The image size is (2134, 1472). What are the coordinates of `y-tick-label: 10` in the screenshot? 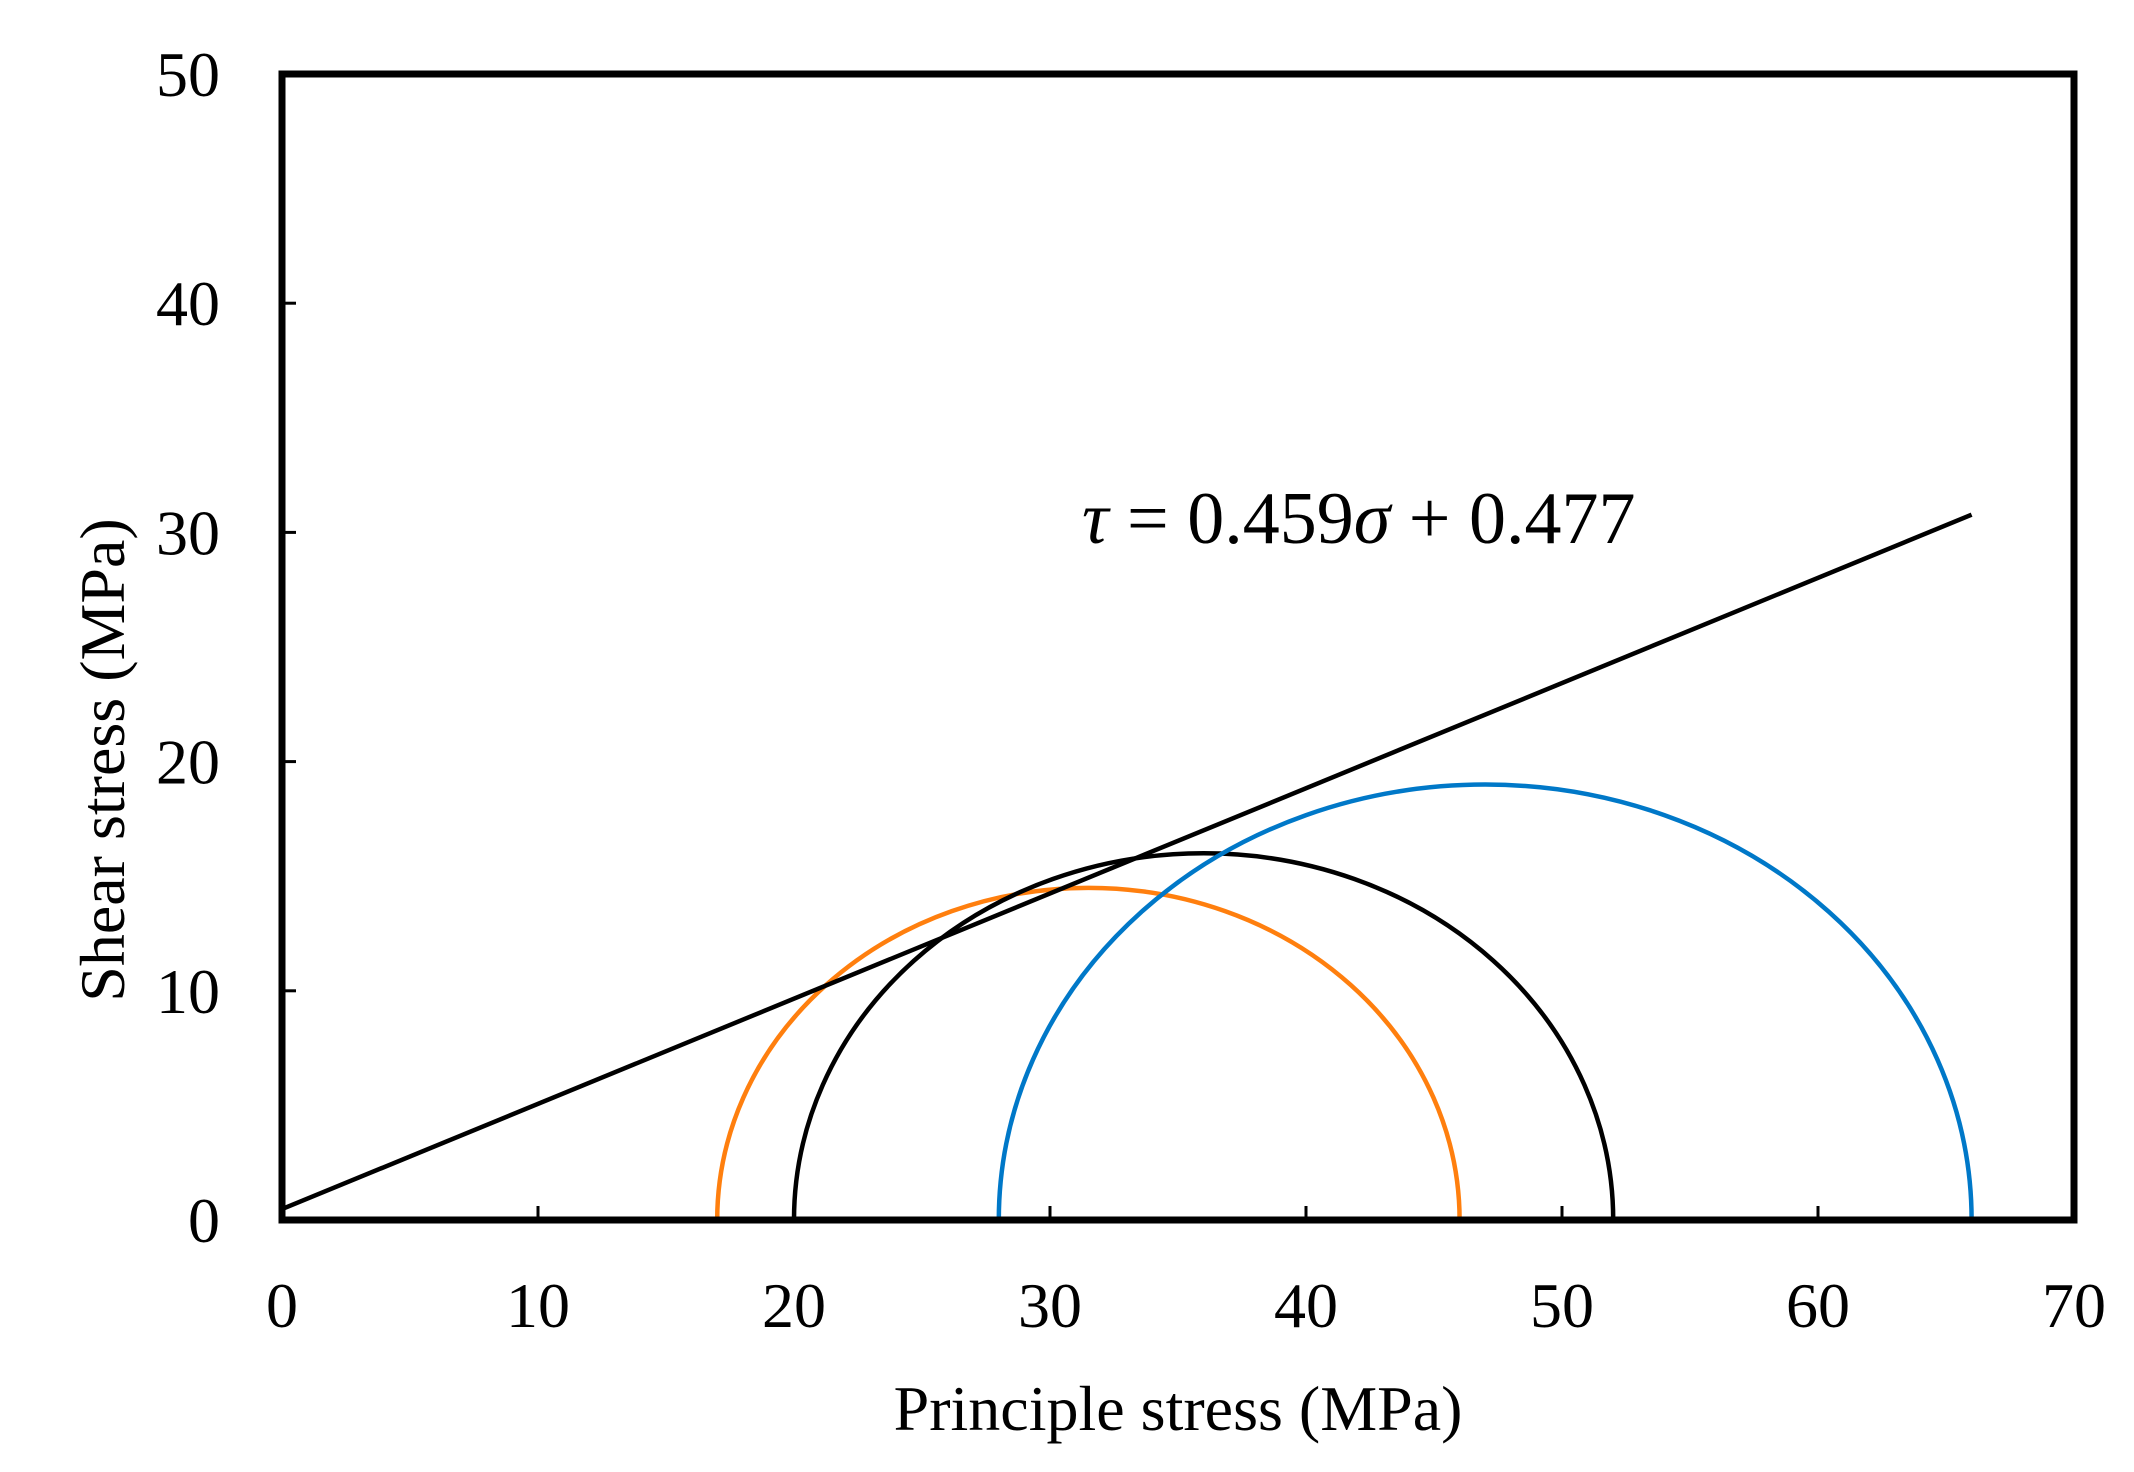 It's located at (188, 991).